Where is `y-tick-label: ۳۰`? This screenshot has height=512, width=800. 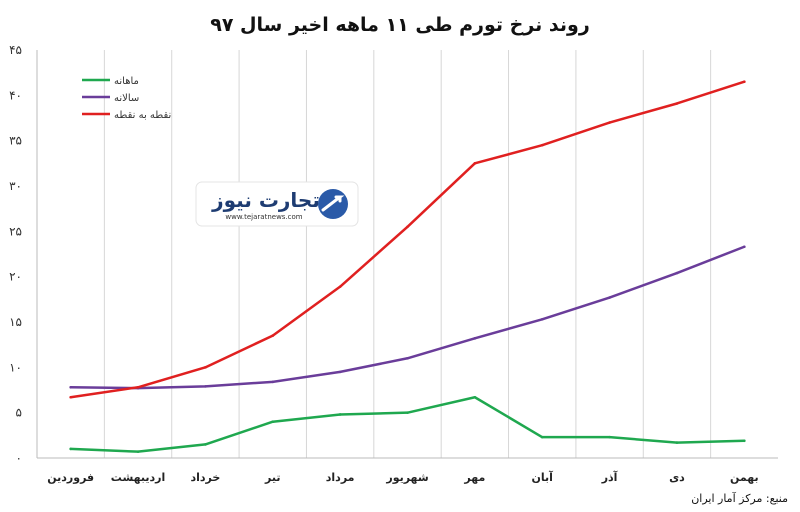
y-tick-label: ۳۰ is located at coordinates (15, 186).